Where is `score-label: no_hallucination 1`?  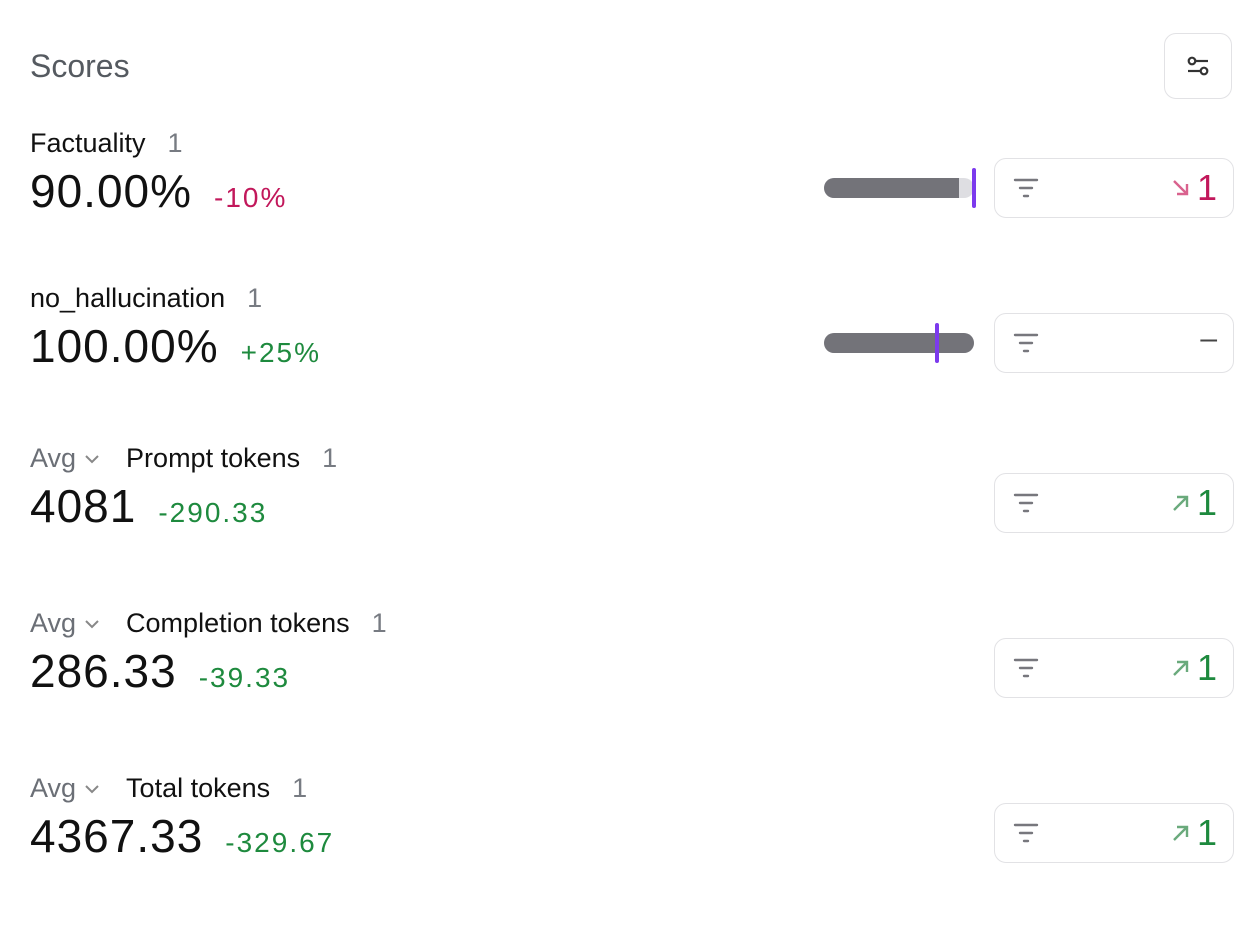
score-label: no_hallucination 1 is located at coordinates (146, 298).